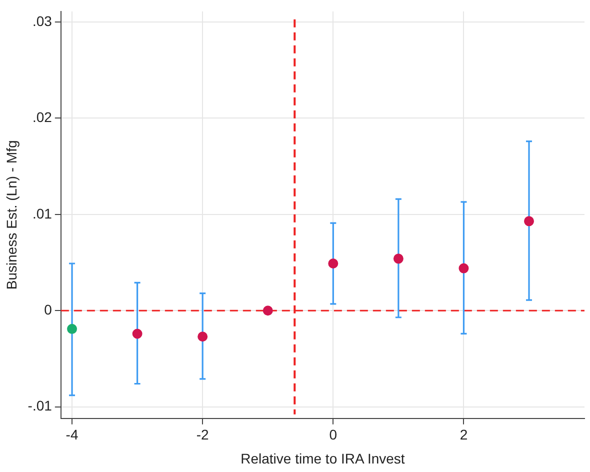 The height and width of the screenshot is (472, 590). Describe the element at coordinates (322, 458) in the screenshot. I see `x-axis-title: Relative time to IRA Invest` at that location.